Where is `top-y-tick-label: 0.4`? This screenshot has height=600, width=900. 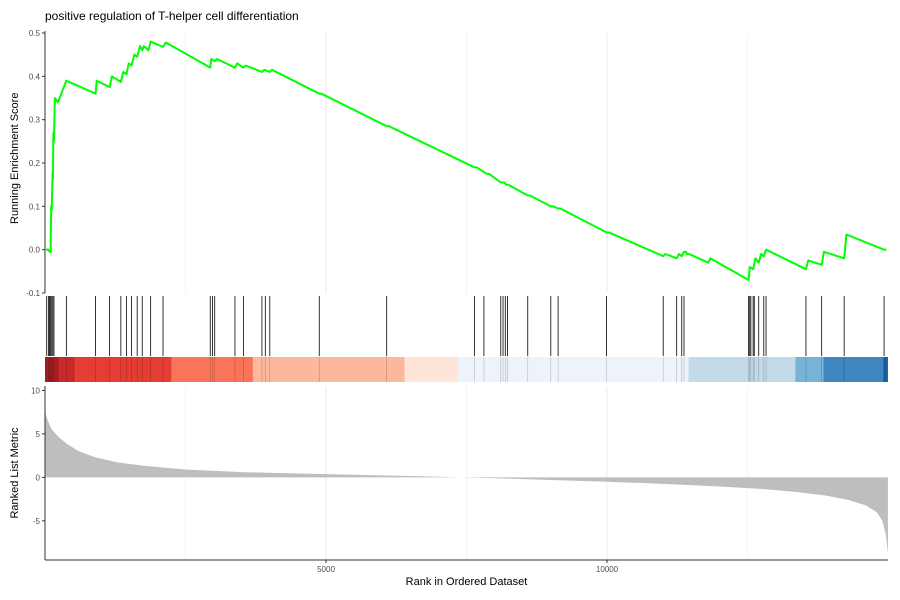 top-y-tick-label: 0.4 is located at coordinates (35, 76).